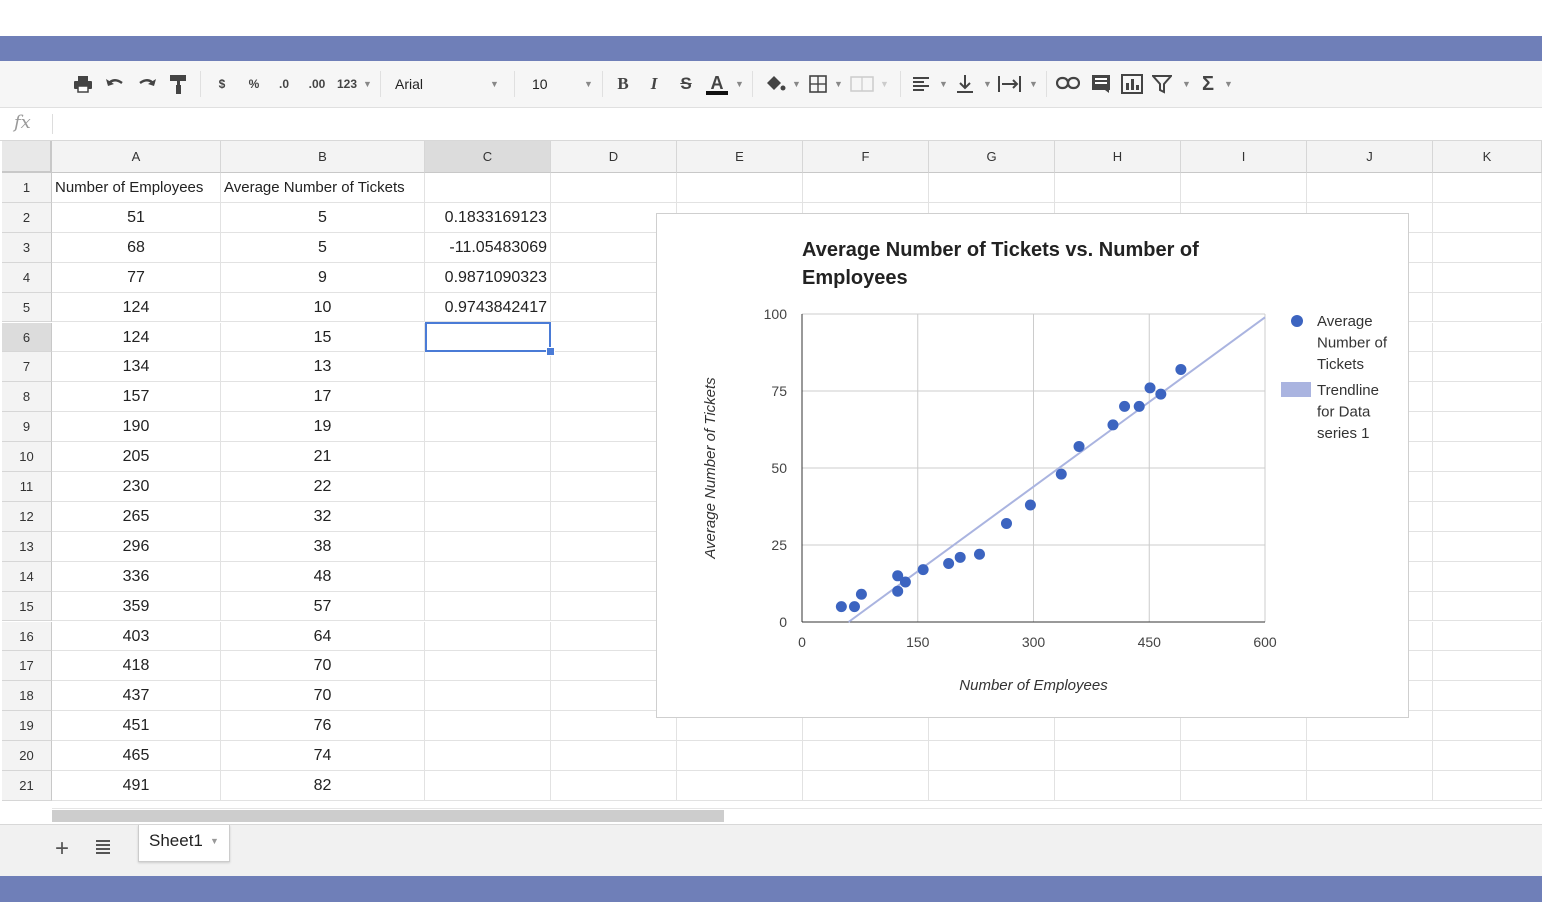  Describe the element at coordinates (27, 786) in the screenshot. I see `row-header-21: 21` at that location.